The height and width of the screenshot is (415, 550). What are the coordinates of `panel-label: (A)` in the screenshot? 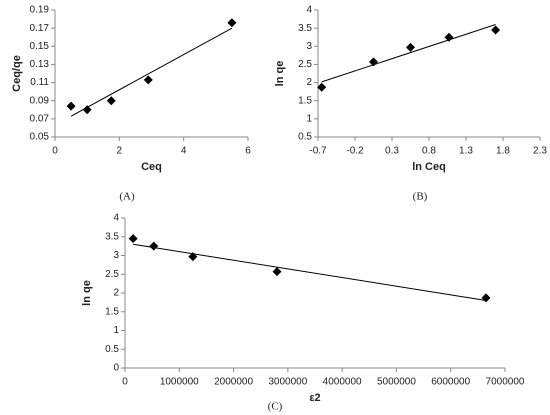 It's located at (127, 197).